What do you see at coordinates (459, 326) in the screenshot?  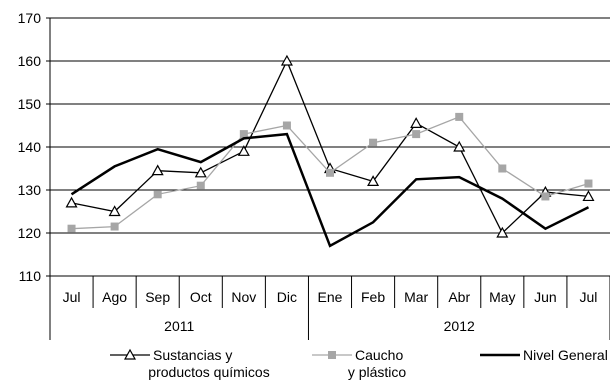 I see `group-label: 2012` at bounding box center [459, 326].